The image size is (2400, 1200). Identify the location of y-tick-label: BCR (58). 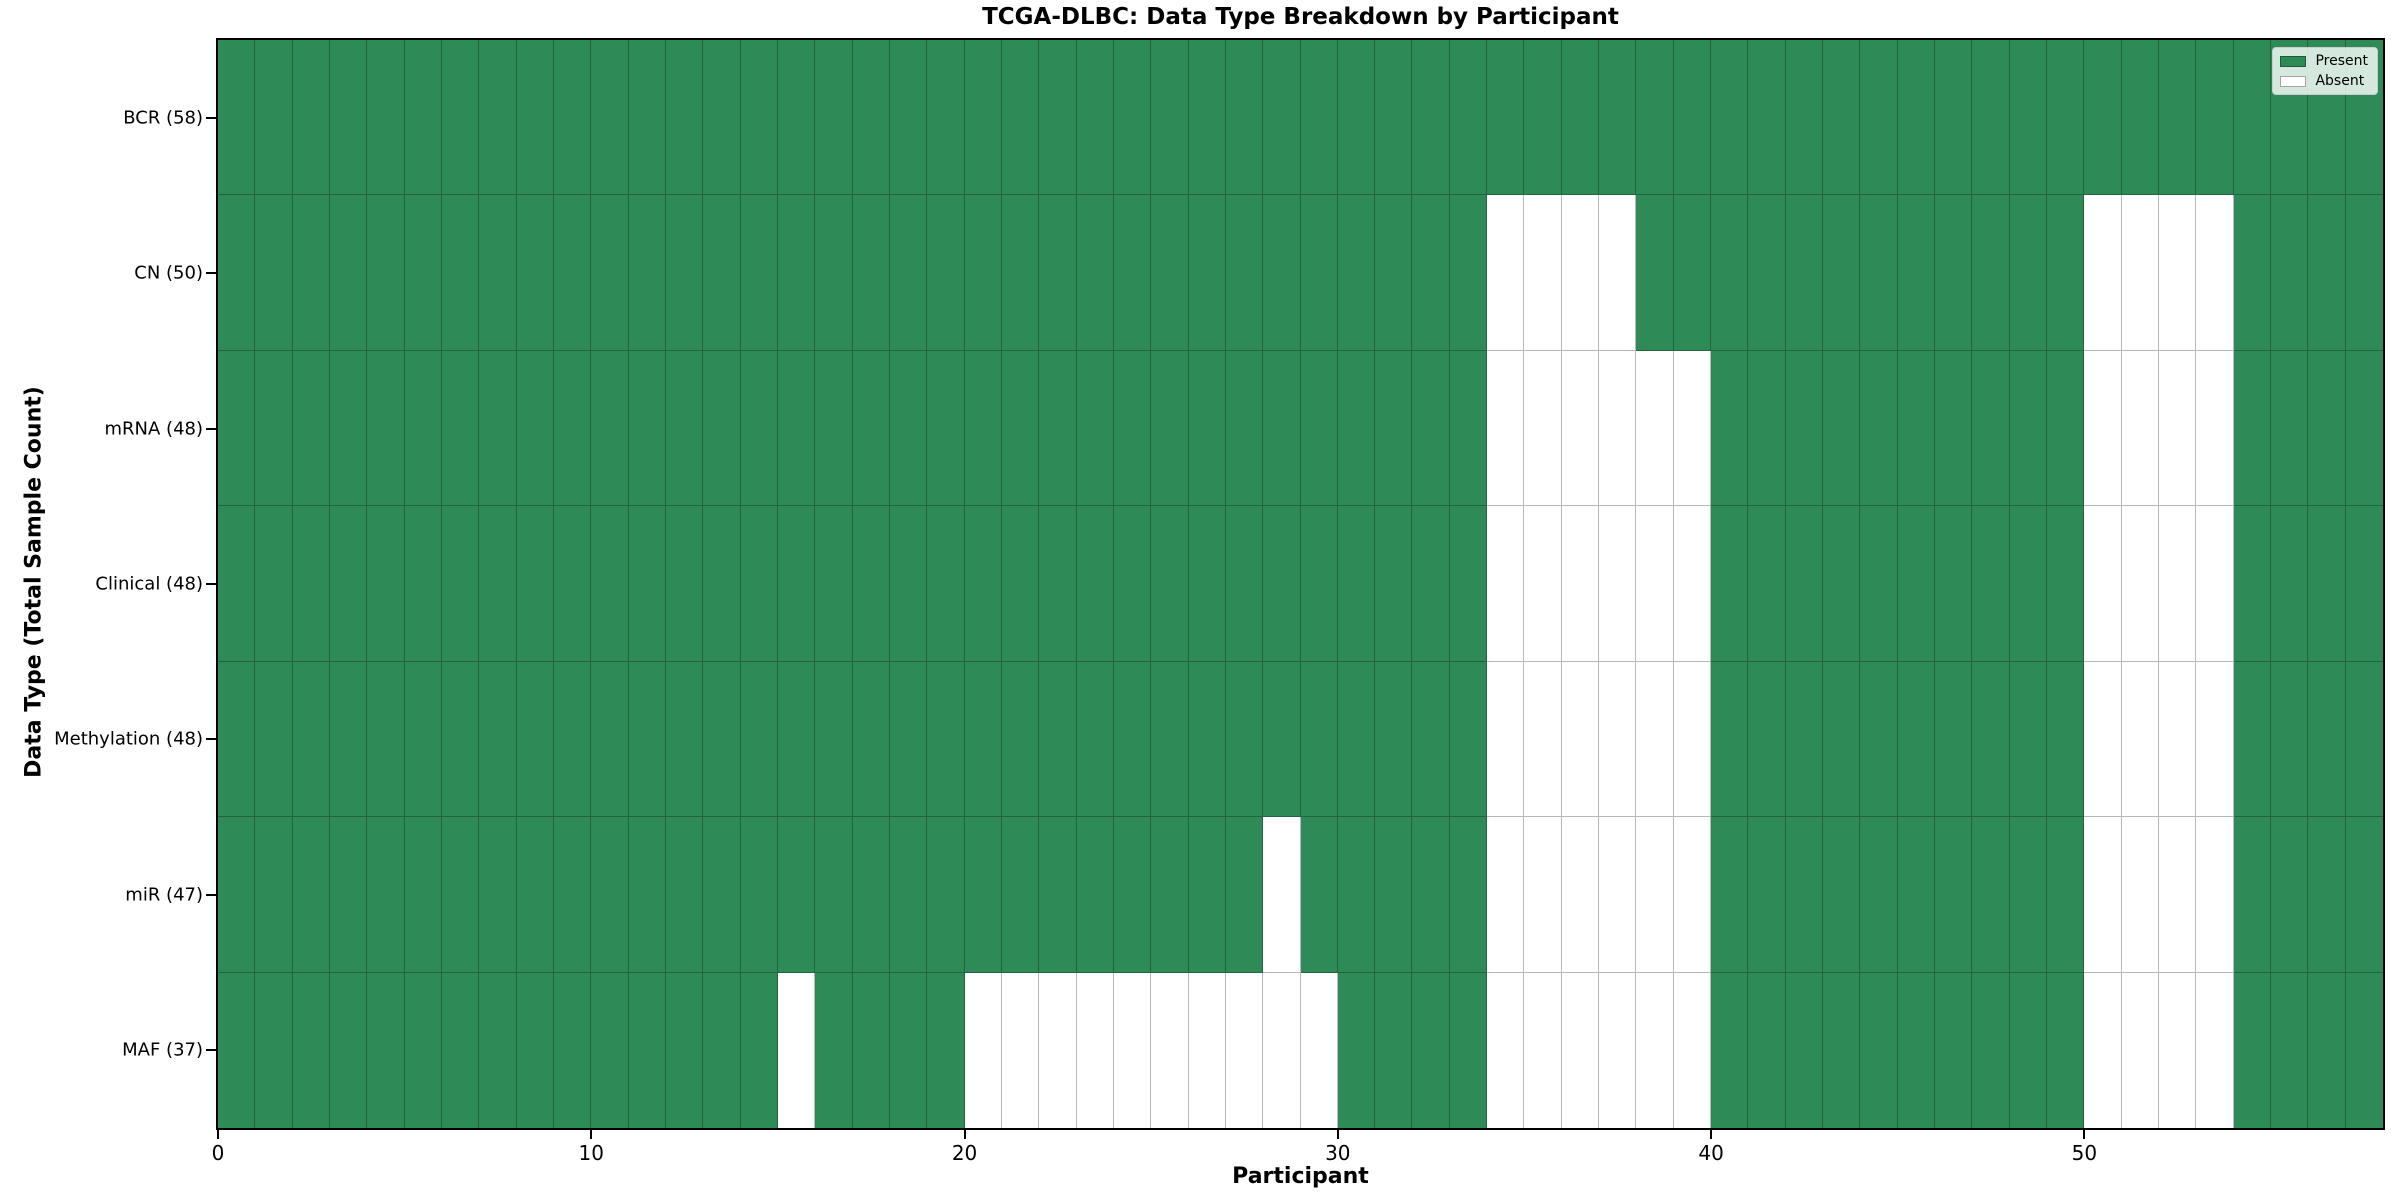
(163, 118).